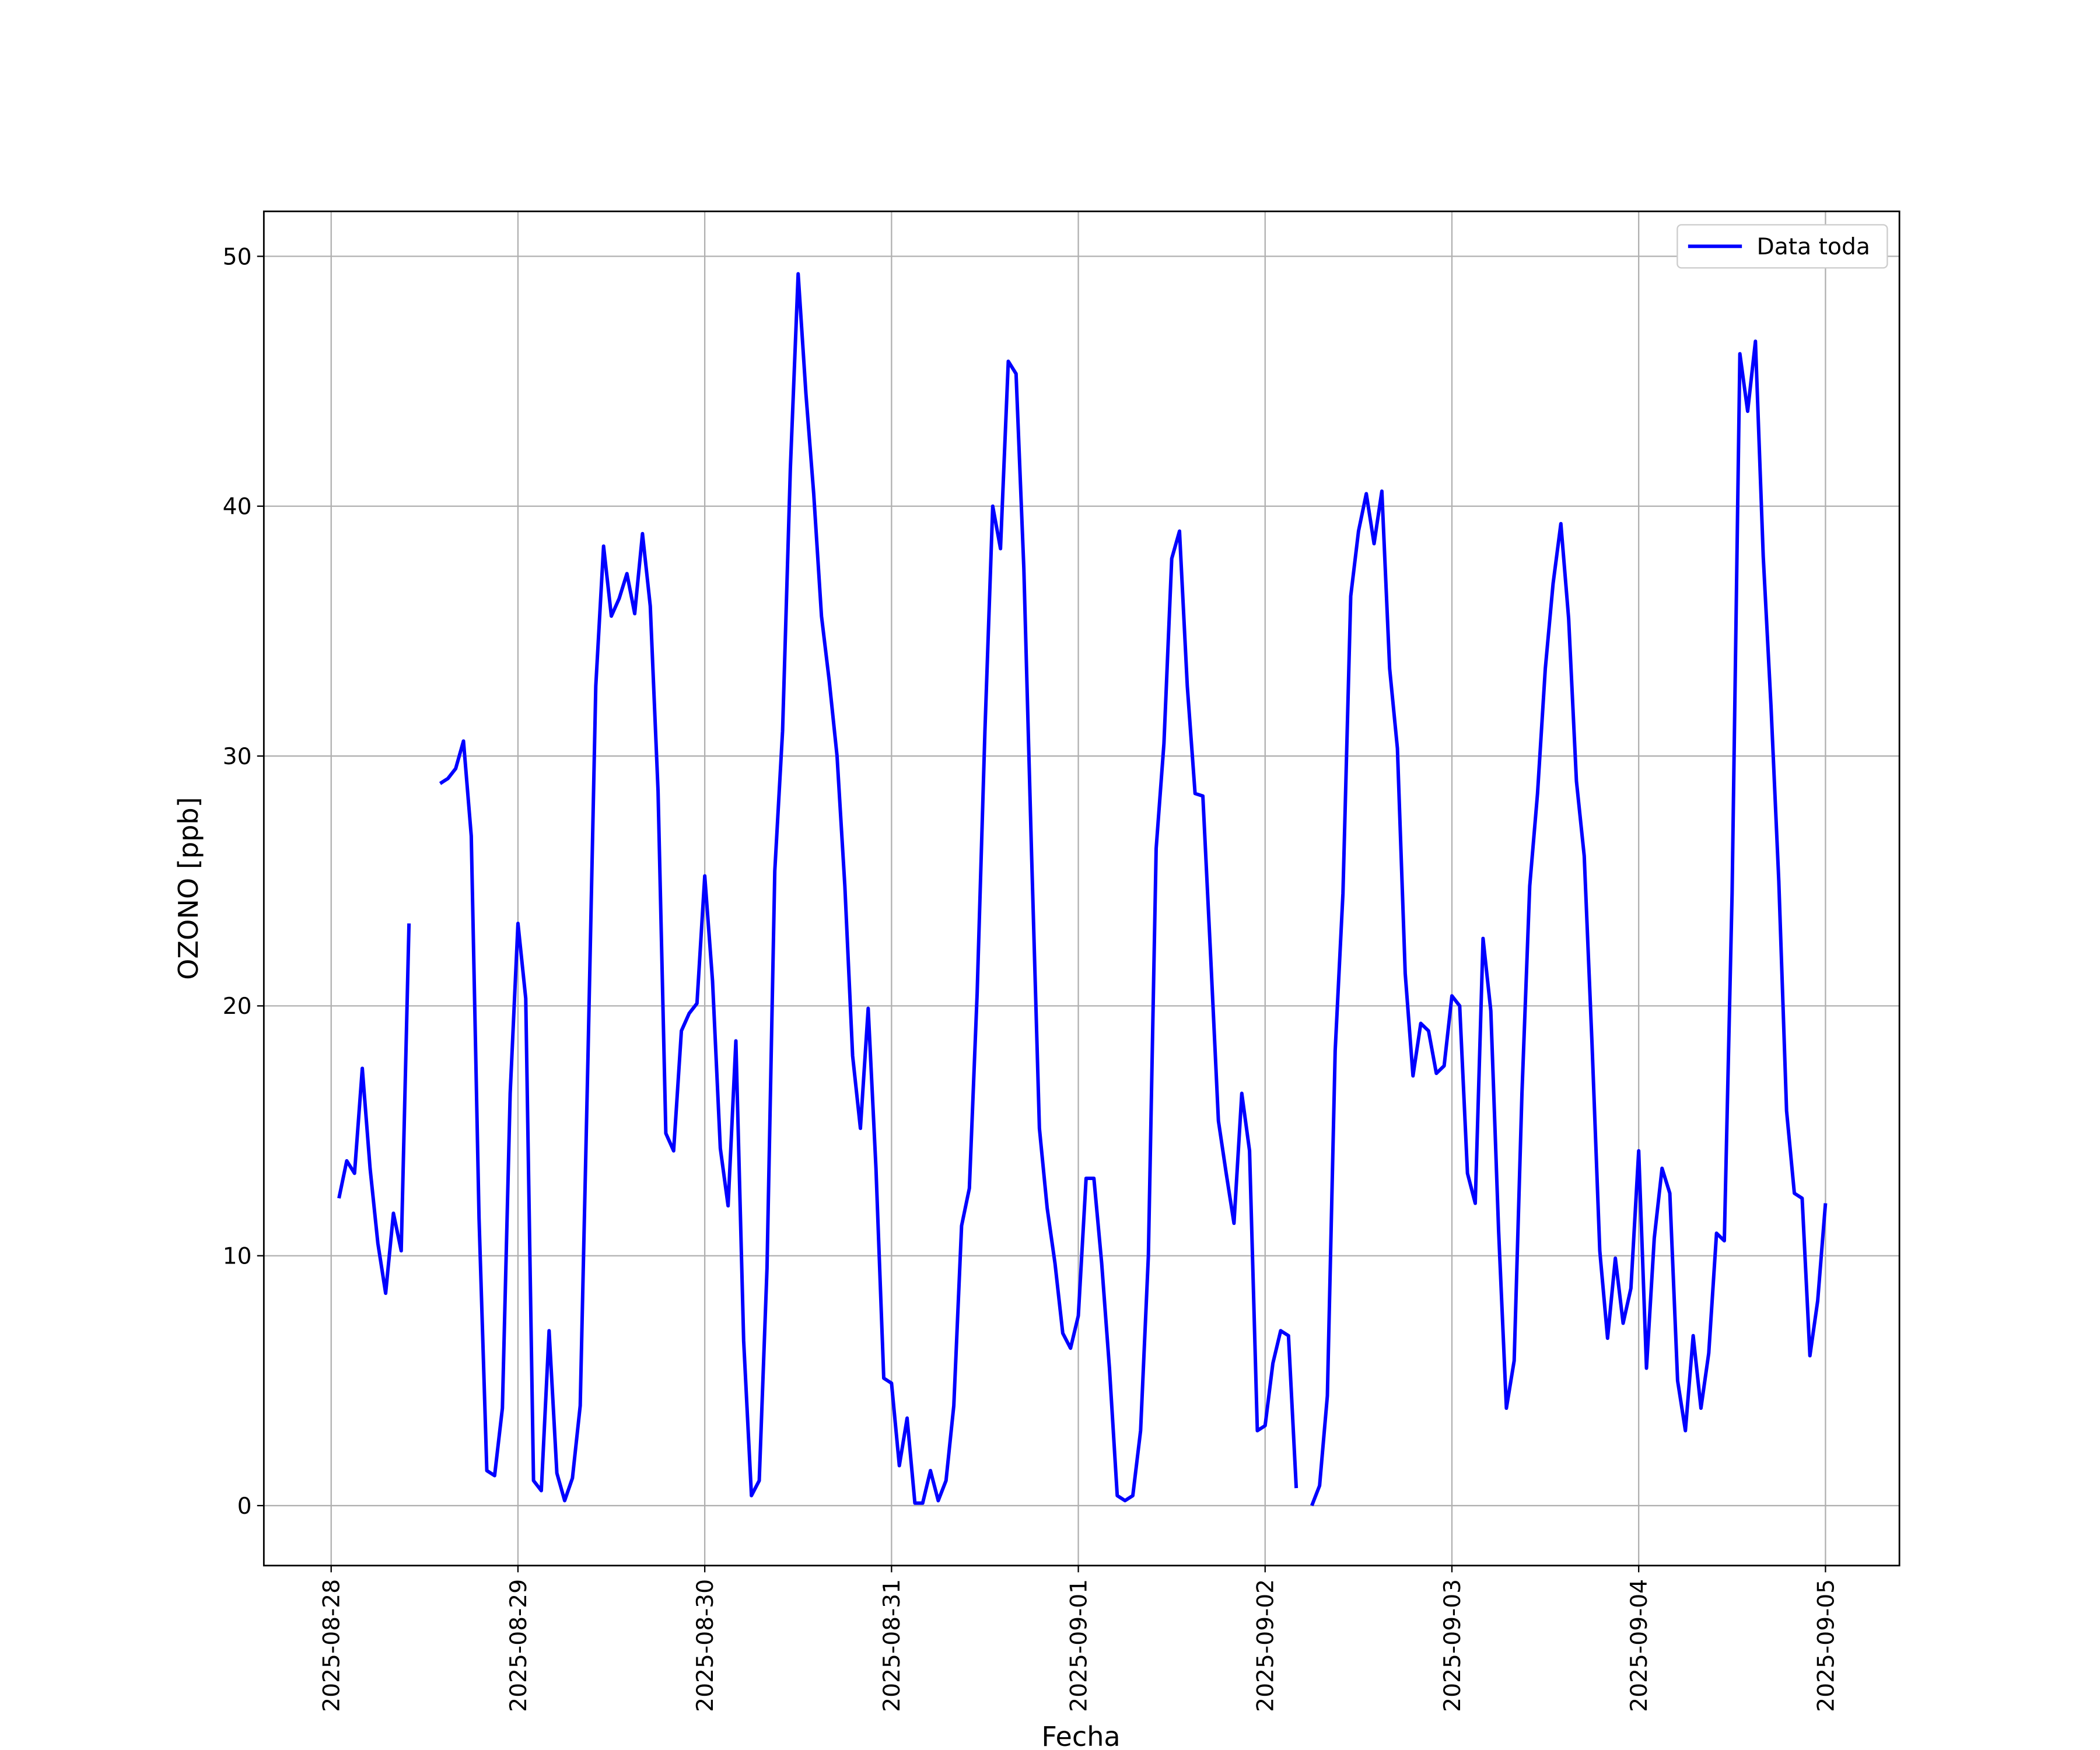 Image resolution: width=2100 pixels, height=1750 pixels. What do you see at coordinates (1453, 1645) in the screenshot?
I see `x-tick-label: 2025-09-03` at bounding box center [1453, 1645].